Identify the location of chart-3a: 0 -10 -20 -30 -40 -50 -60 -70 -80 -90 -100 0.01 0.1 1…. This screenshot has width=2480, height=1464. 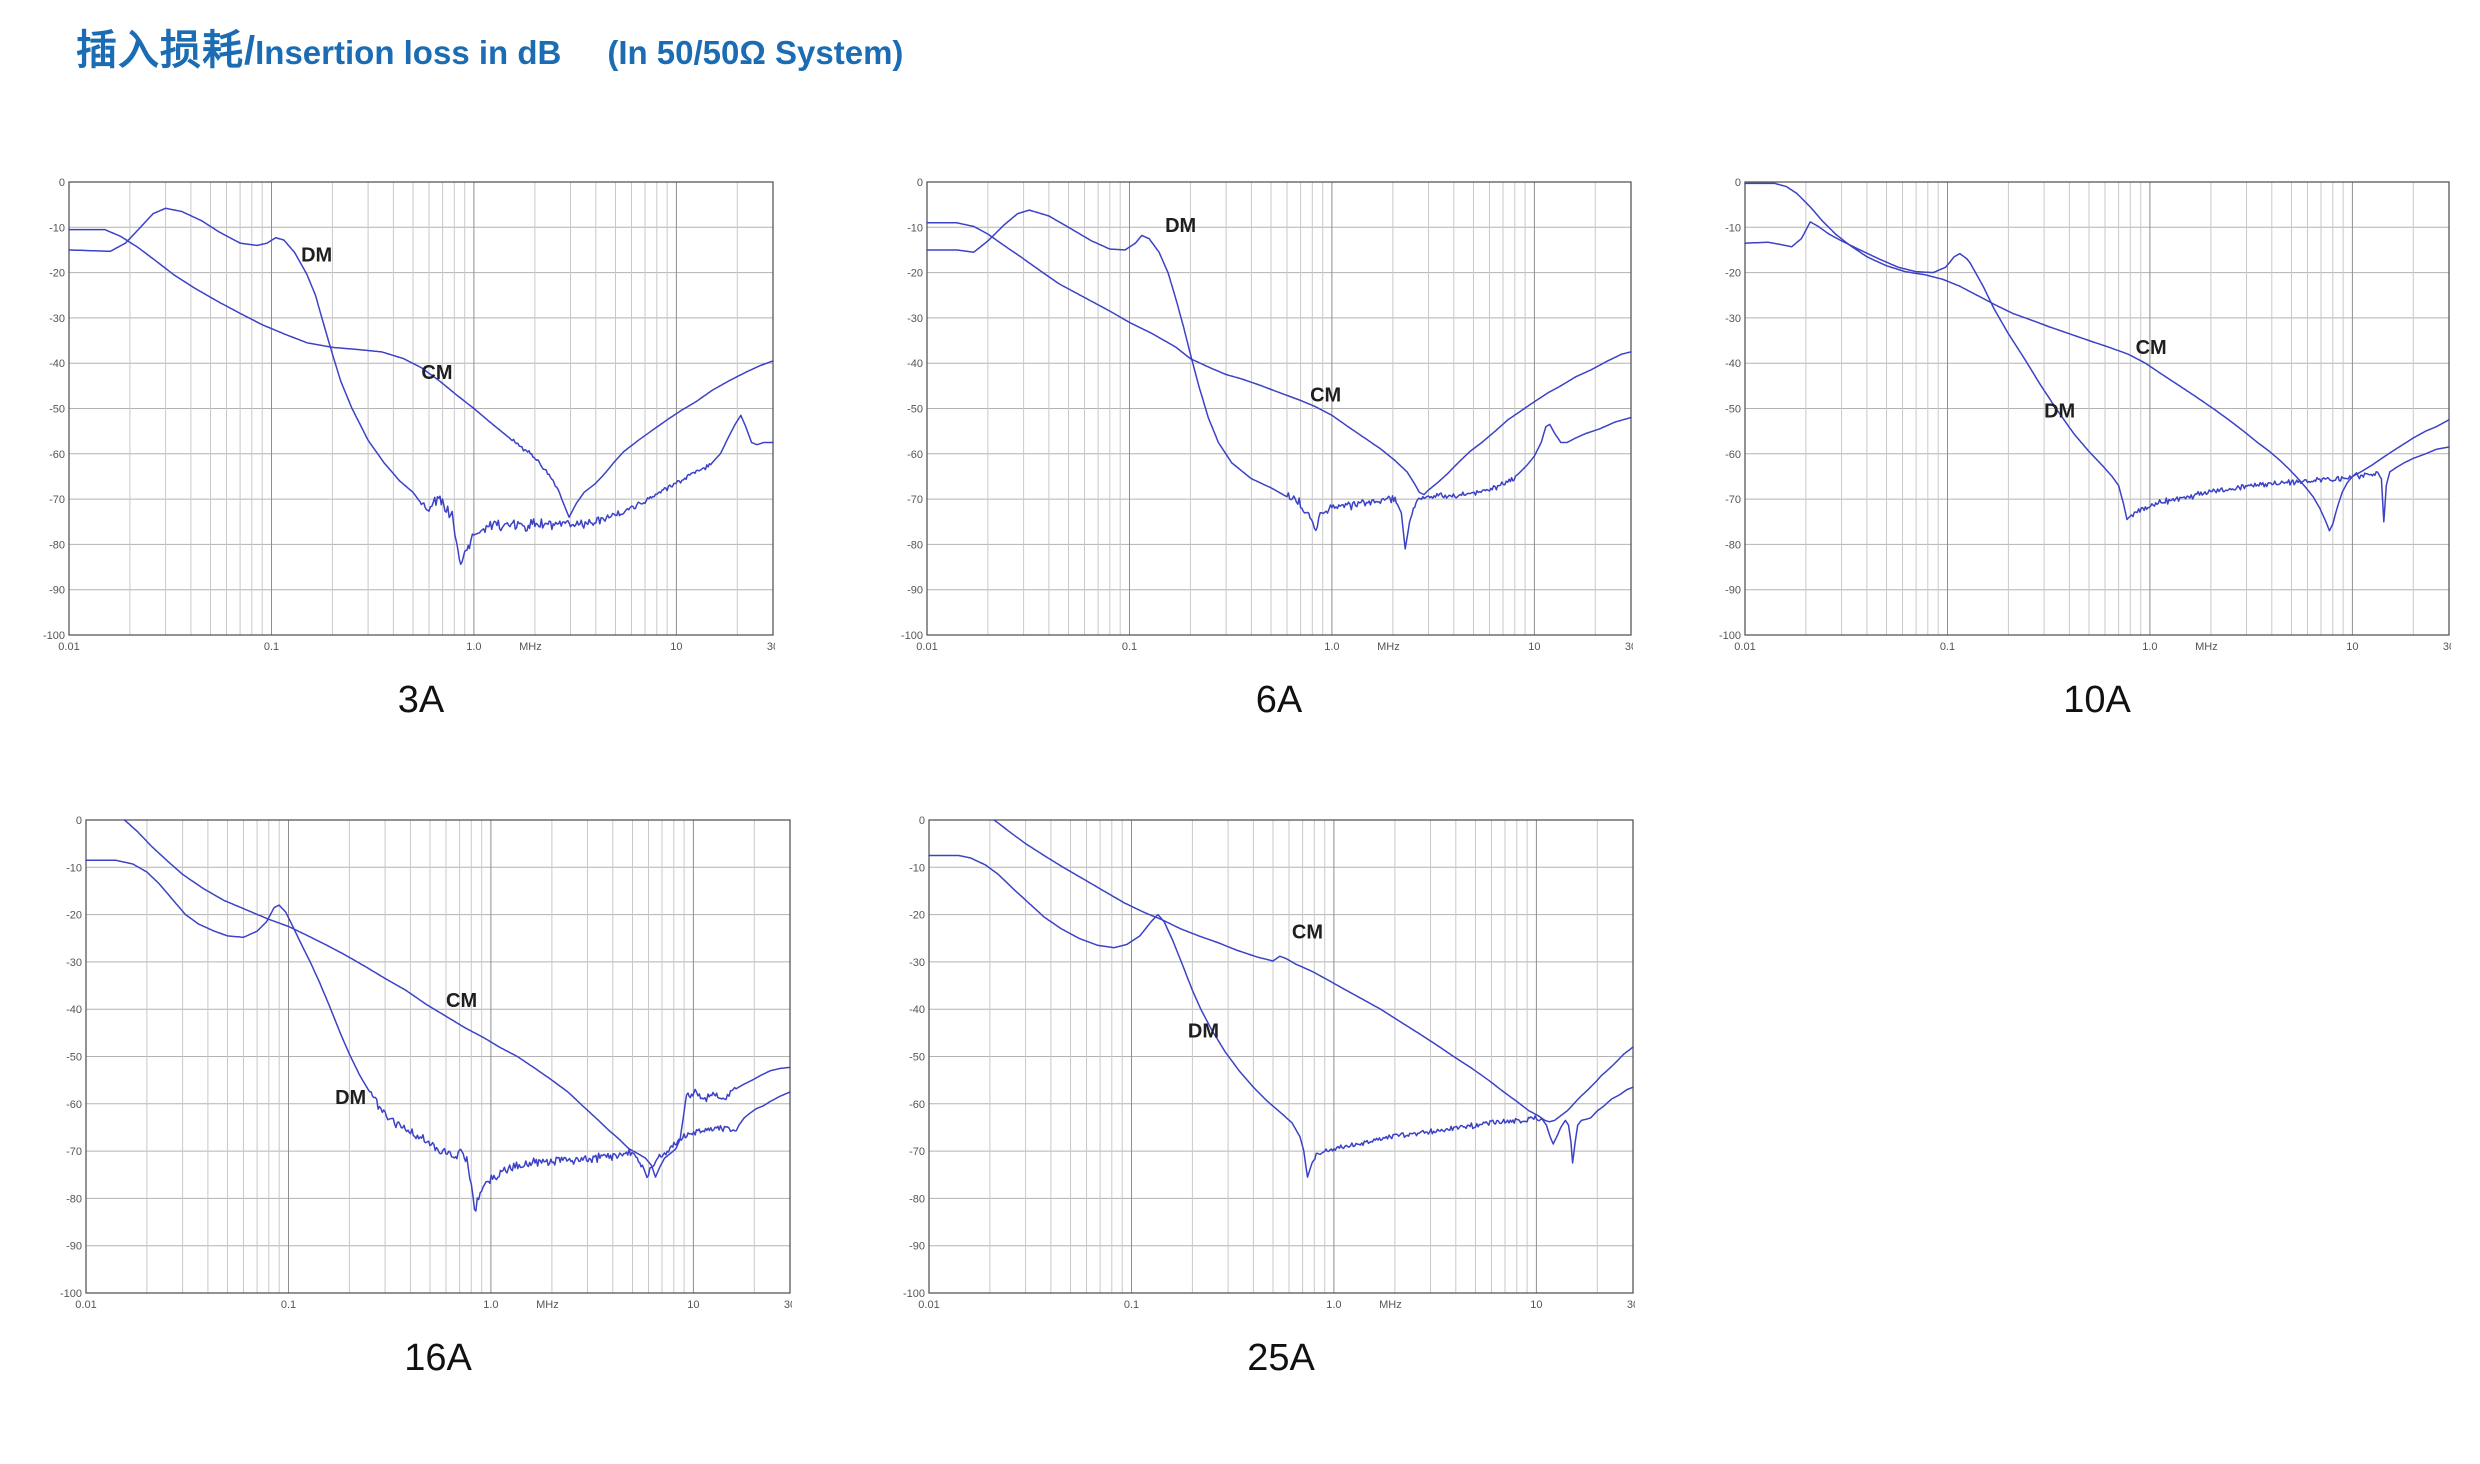
(405, 449).